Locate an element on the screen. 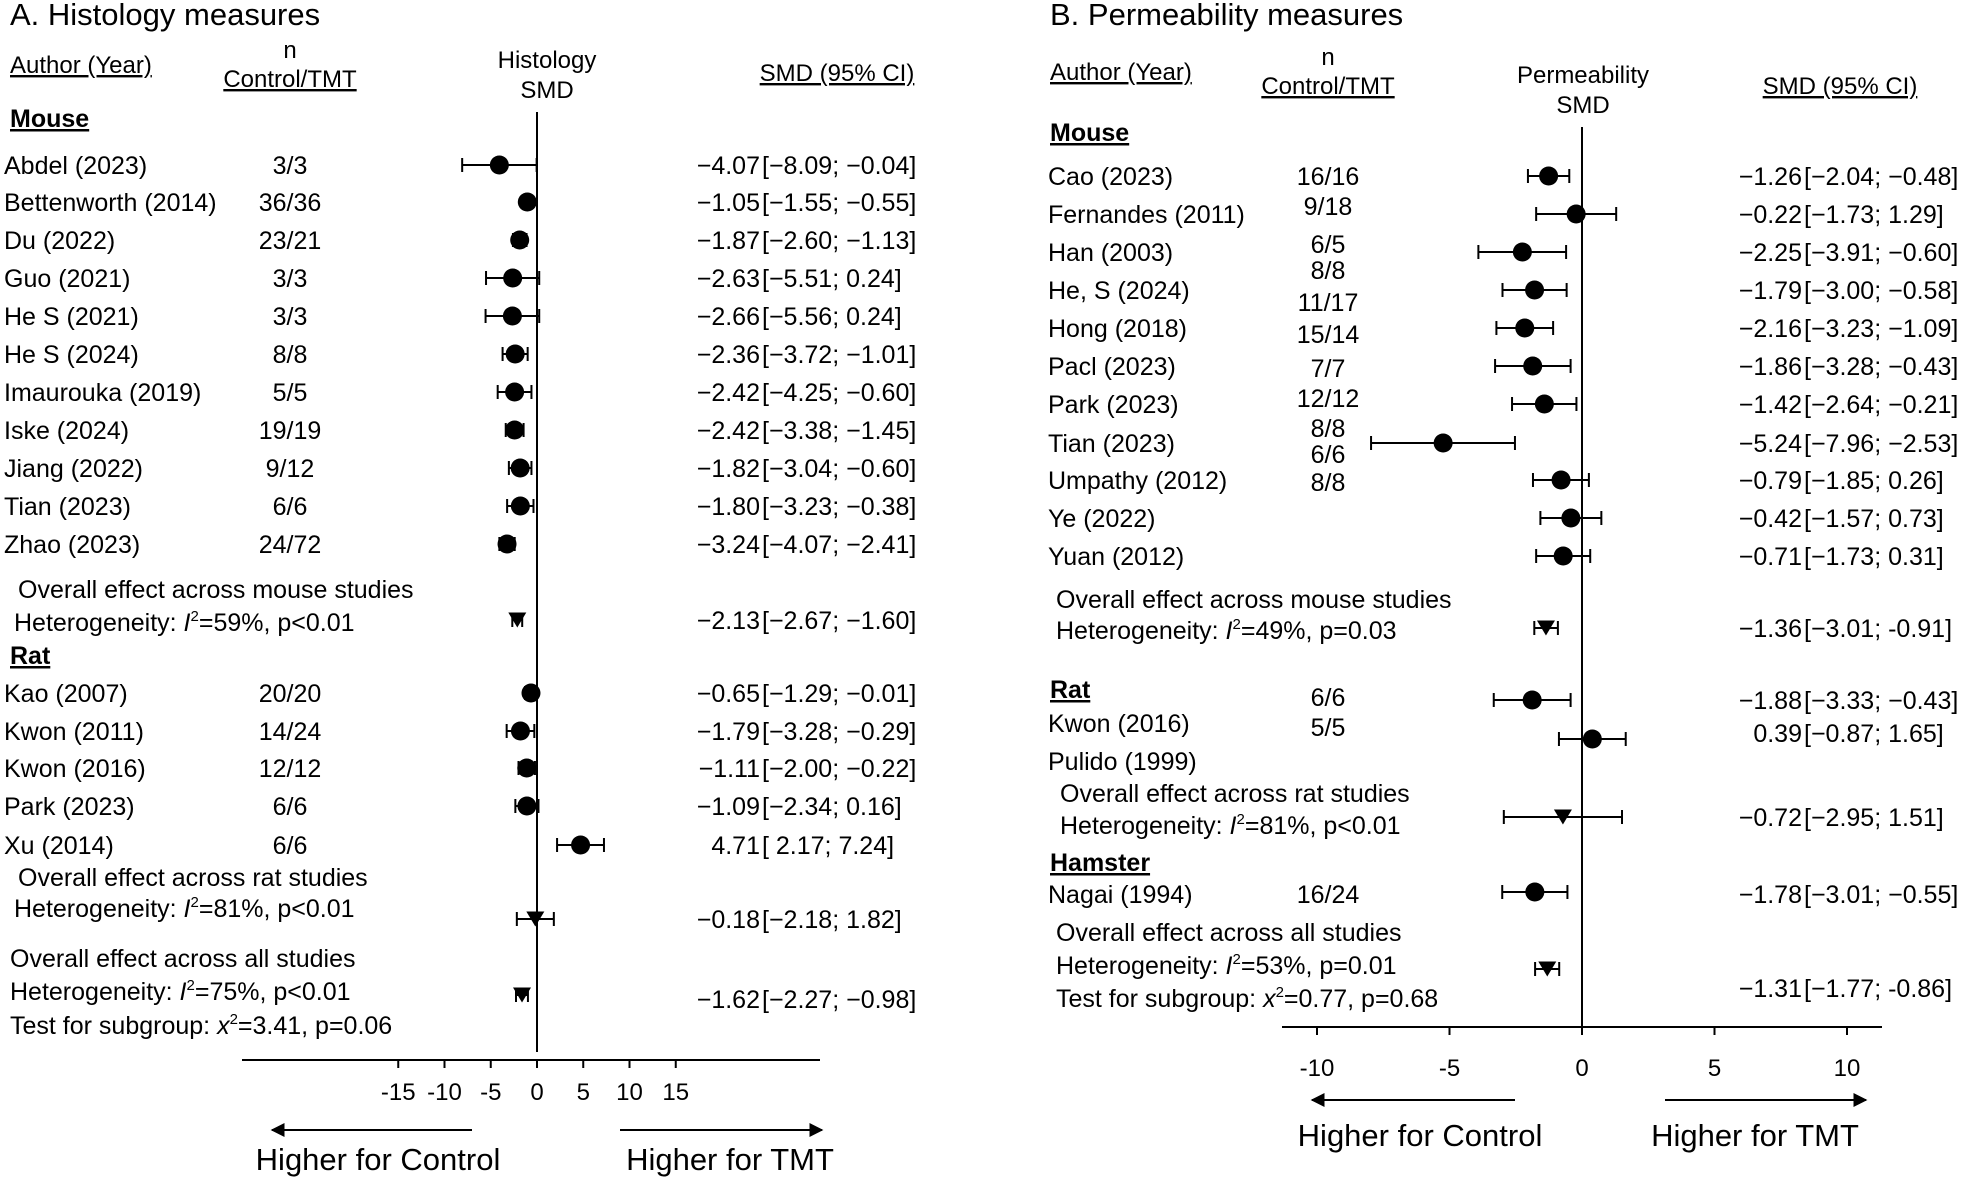 This screenshot has height=1180, width=1964. panel-b-study-n: 6/5 is located at coordinates (1328, 245).